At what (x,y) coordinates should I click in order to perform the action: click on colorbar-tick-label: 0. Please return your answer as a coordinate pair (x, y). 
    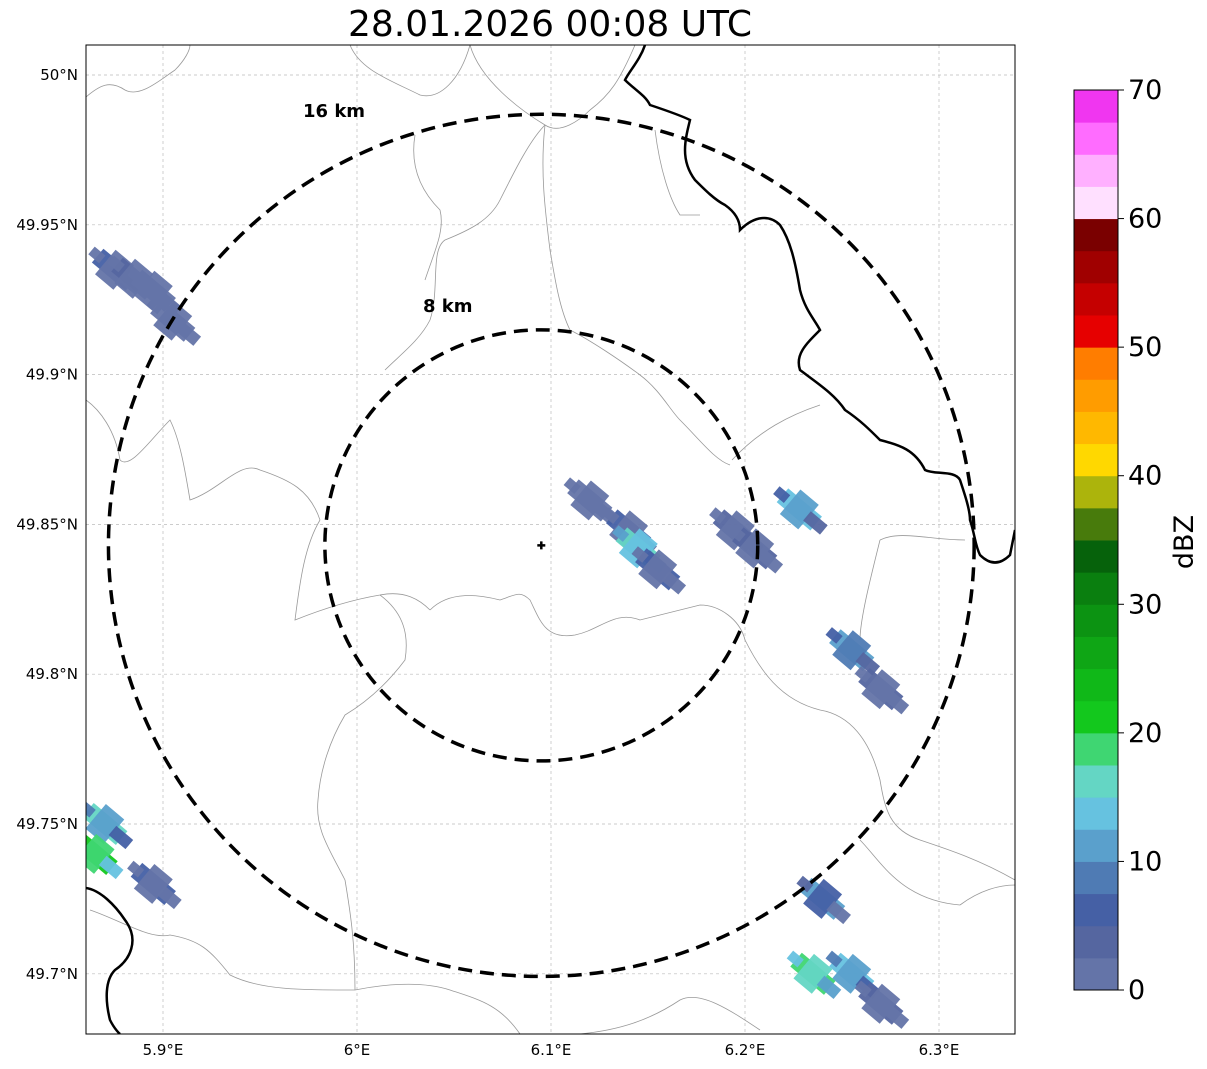
    Looking at the image, I should click on (1136, 990).